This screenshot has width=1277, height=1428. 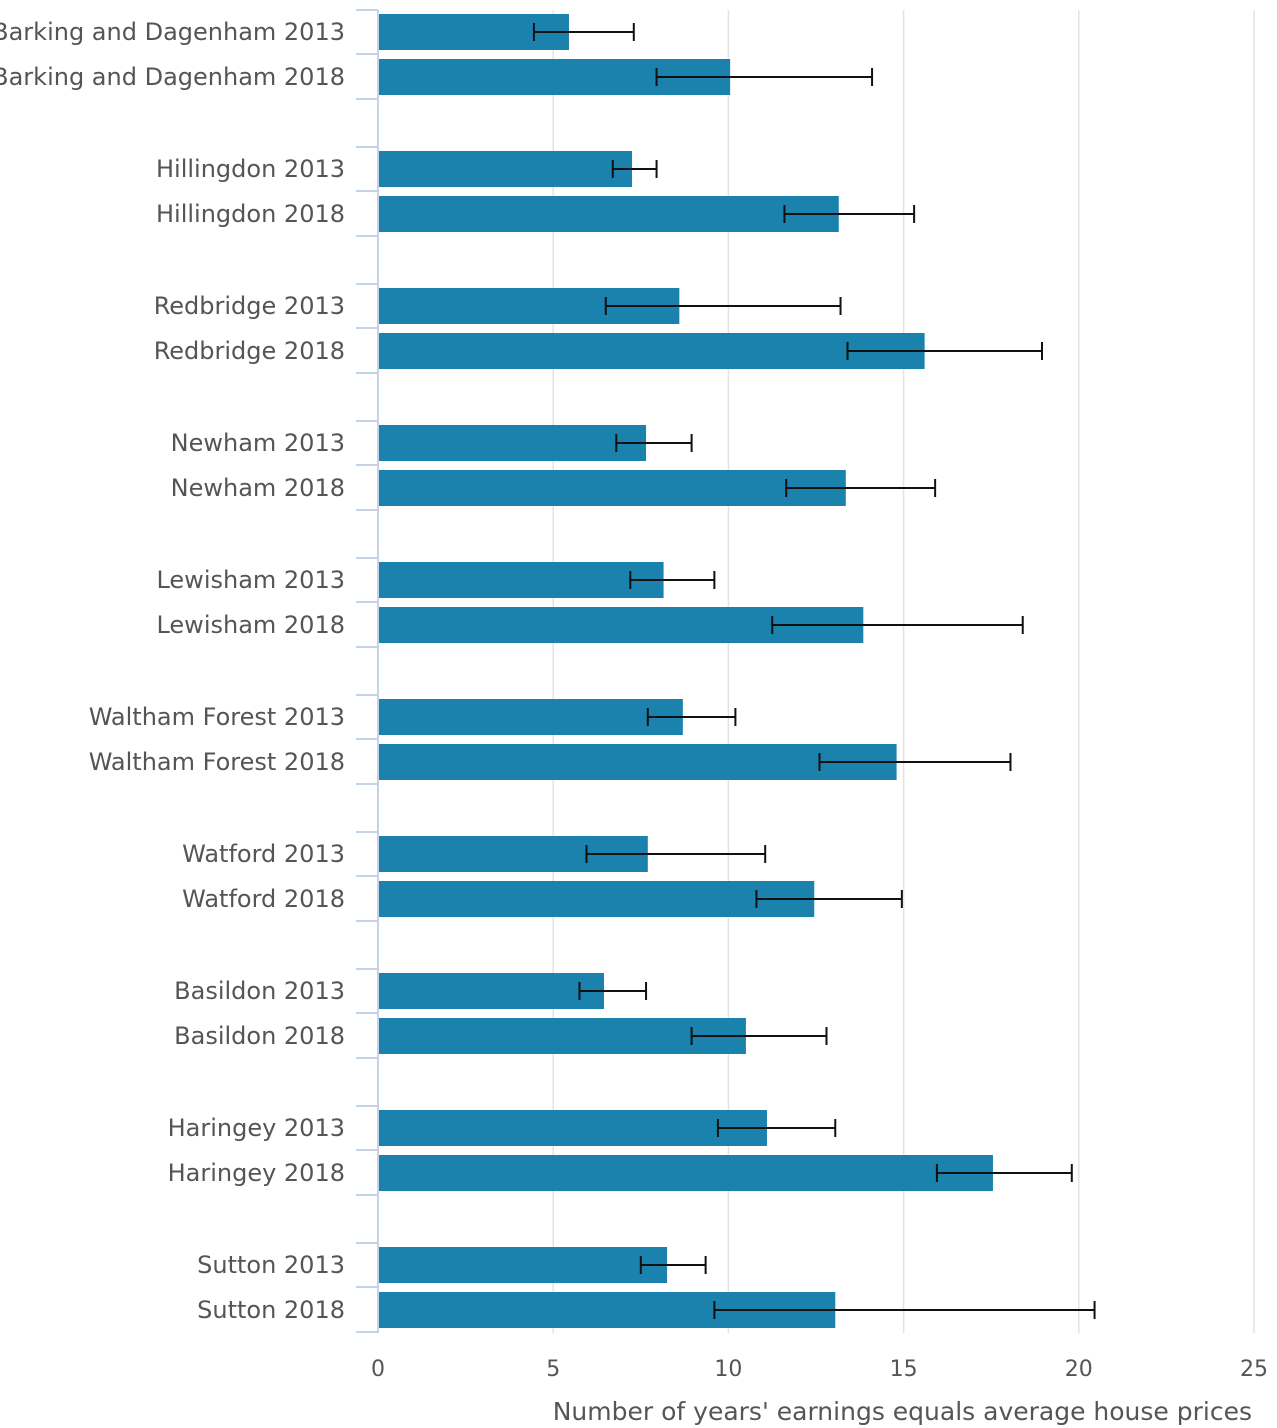 What do you see at coordinates (263, 899) in the screenshot?
I see `category-label: Watford 2018` at bounding box center [263, 899].